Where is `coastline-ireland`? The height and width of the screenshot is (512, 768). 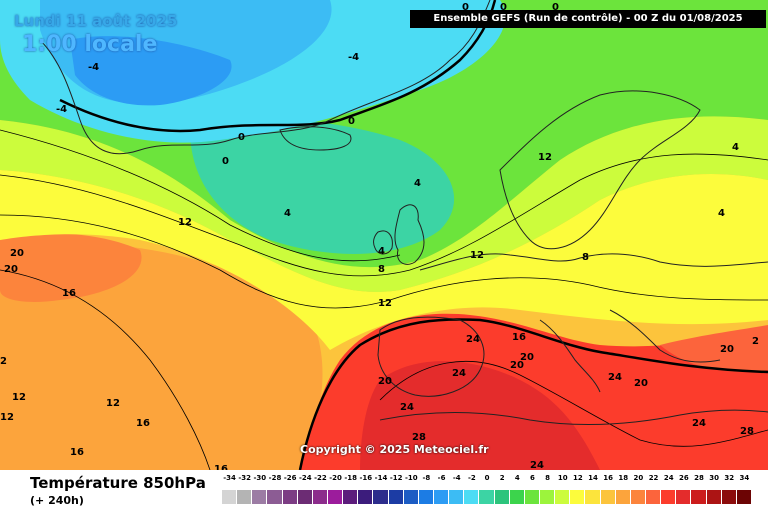 coastline-ireland is located at coordinates (383, 242).